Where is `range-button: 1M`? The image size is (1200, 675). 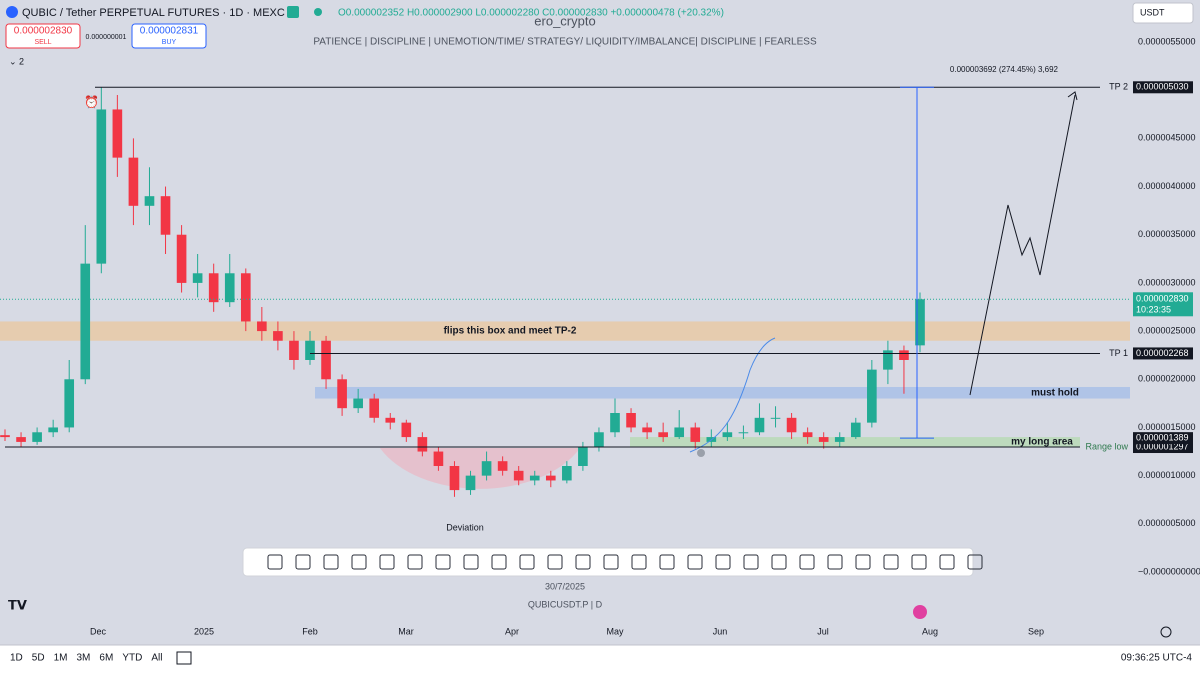 range-button: 1M is located at coordinates (61, 658).